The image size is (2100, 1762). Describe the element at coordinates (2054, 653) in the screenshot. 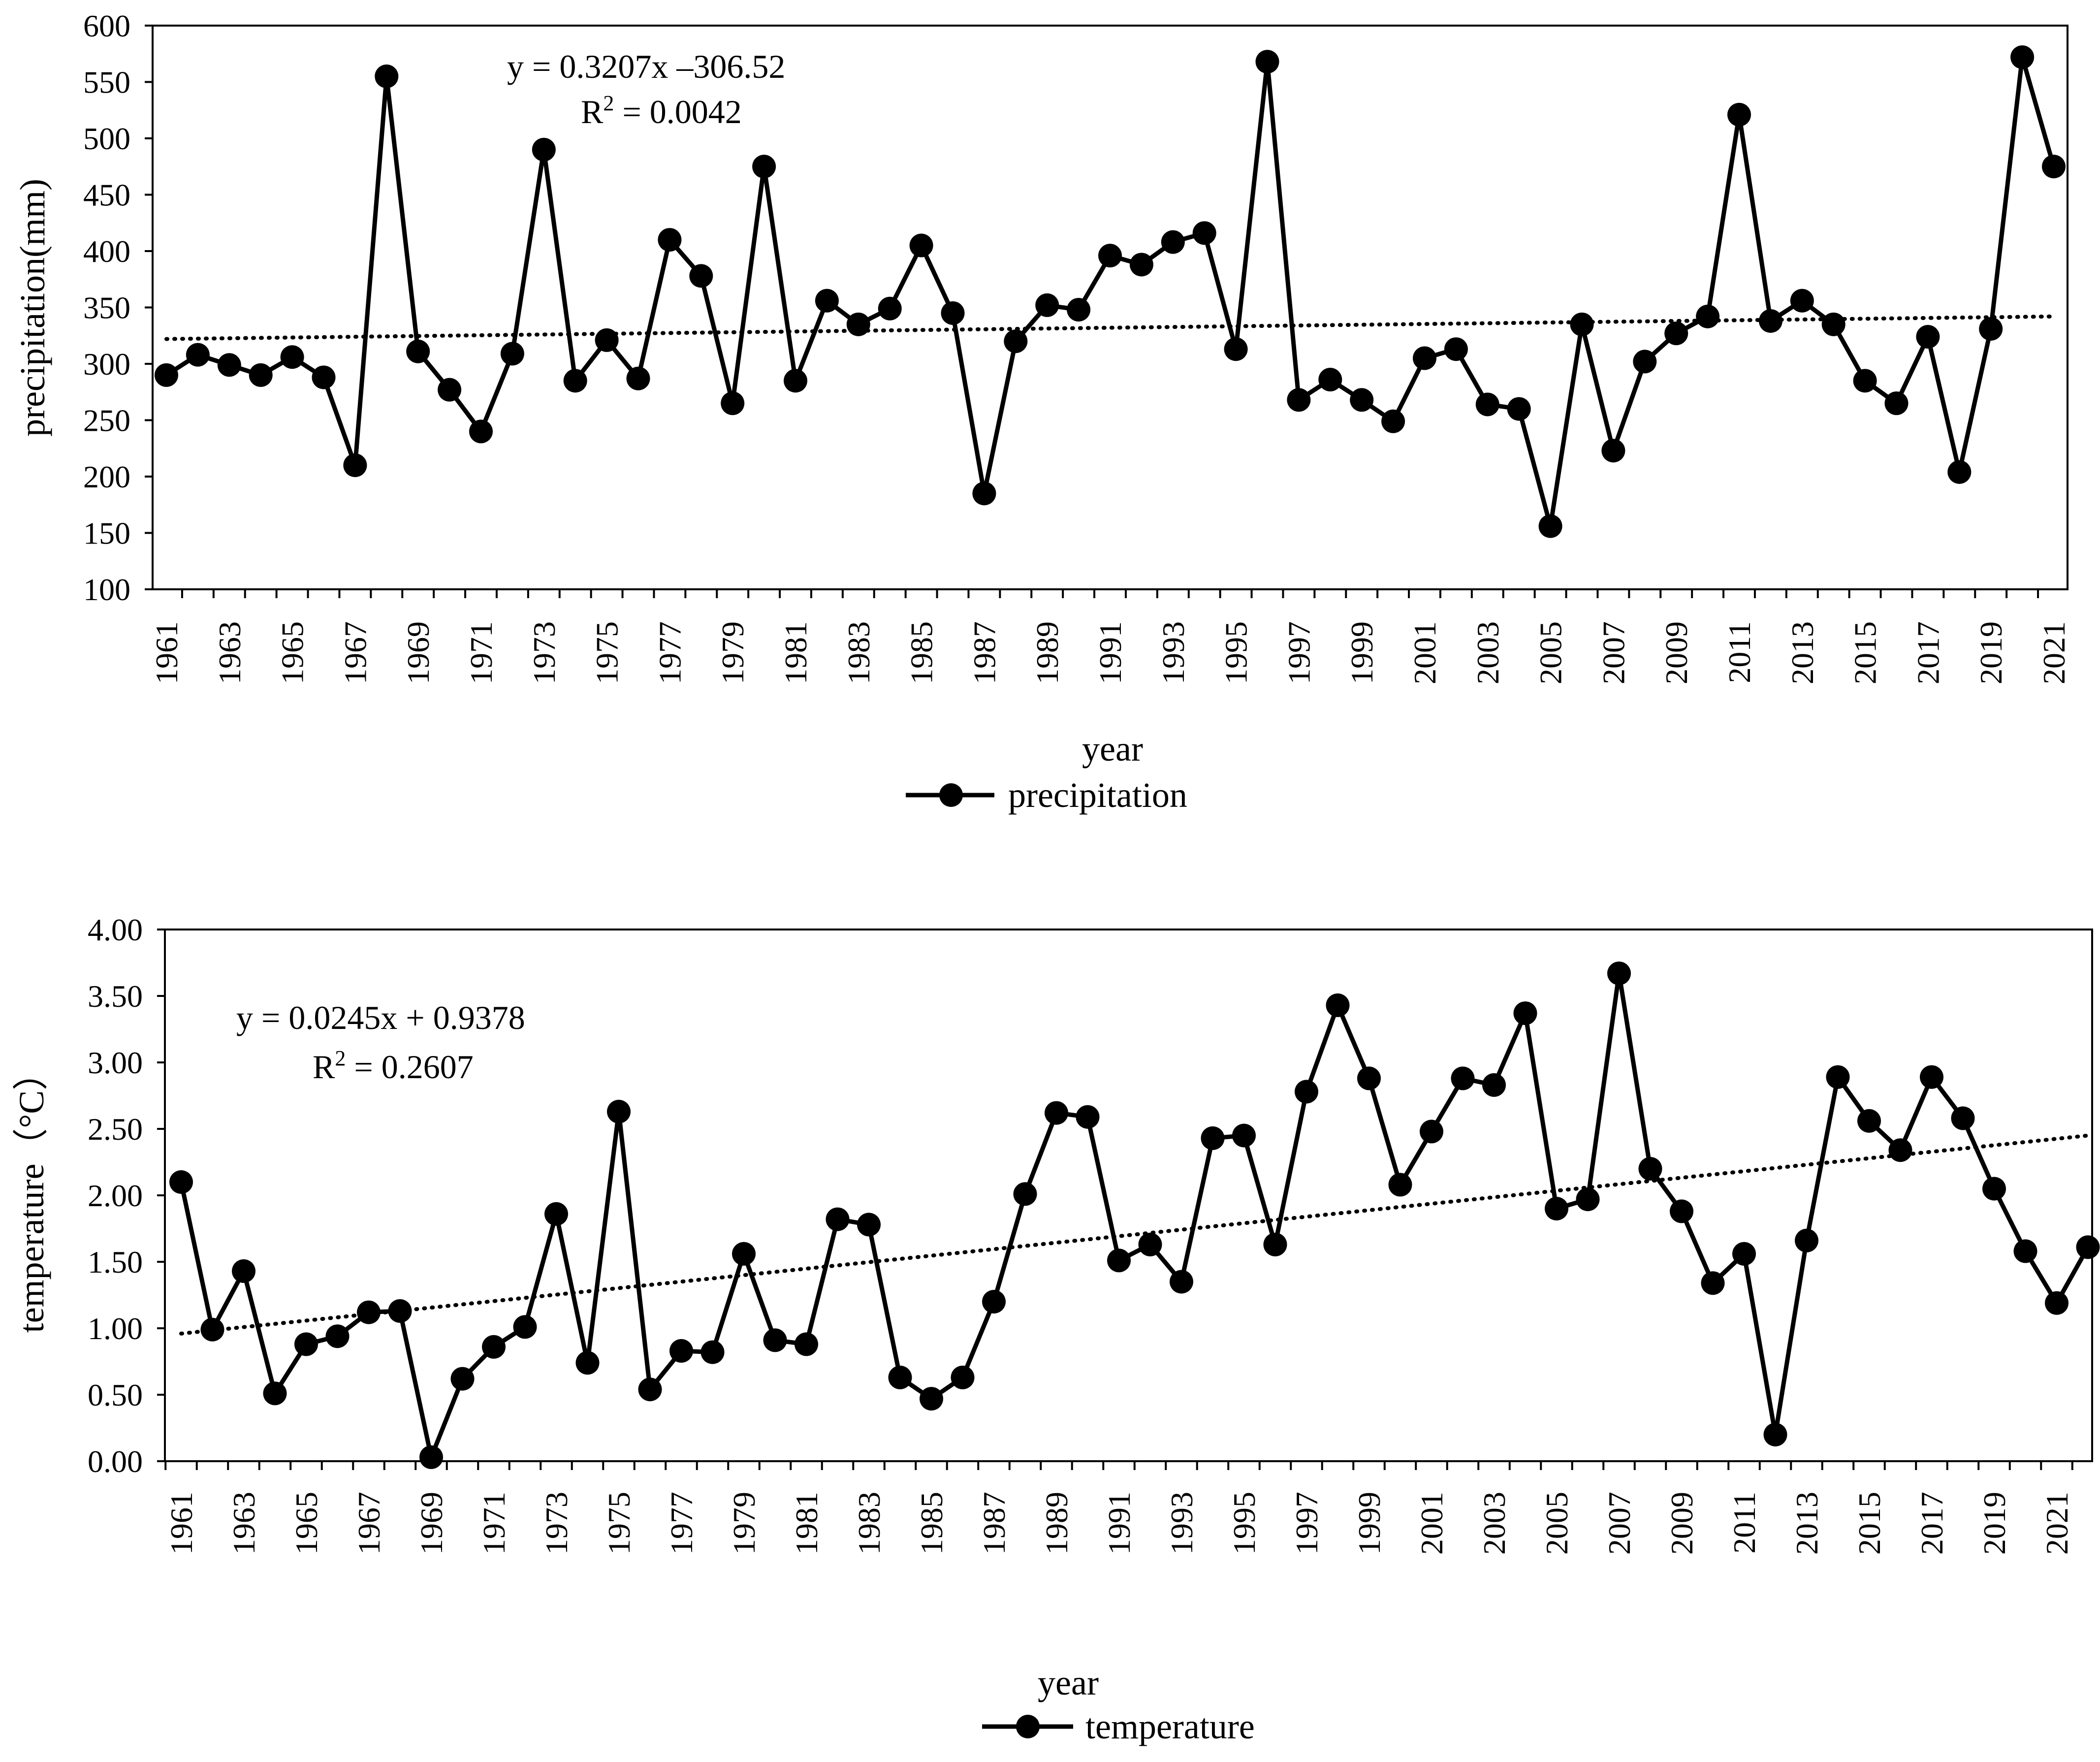

I see `x-tick-label: 2021` at that location.